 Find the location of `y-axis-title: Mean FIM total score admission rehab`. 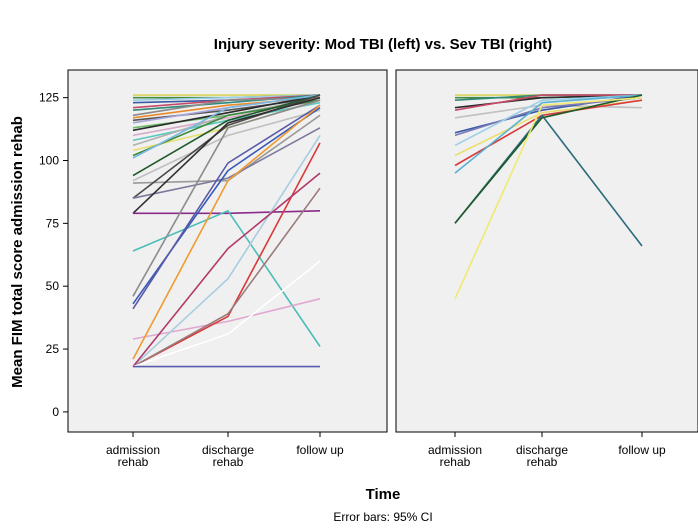

y-axis-title: Mean FIM total score admission rehab is located at coordinates (17, 252).